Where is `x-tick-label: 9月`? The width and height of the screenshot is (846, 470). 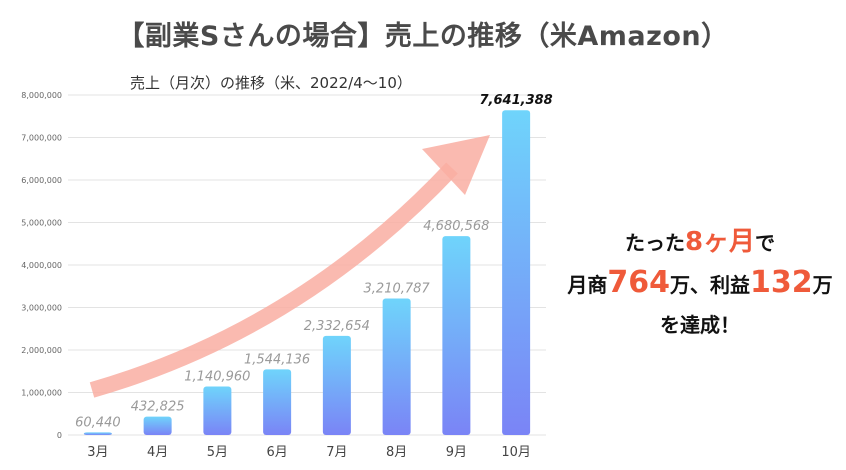 x-tick-label: 9月 is located at coordinates (456, 452).